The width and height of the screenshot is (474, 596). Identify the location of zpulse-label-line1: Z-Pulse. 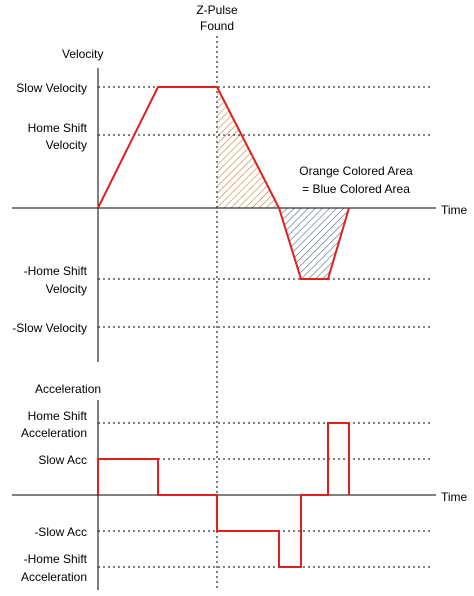
(217, 10).